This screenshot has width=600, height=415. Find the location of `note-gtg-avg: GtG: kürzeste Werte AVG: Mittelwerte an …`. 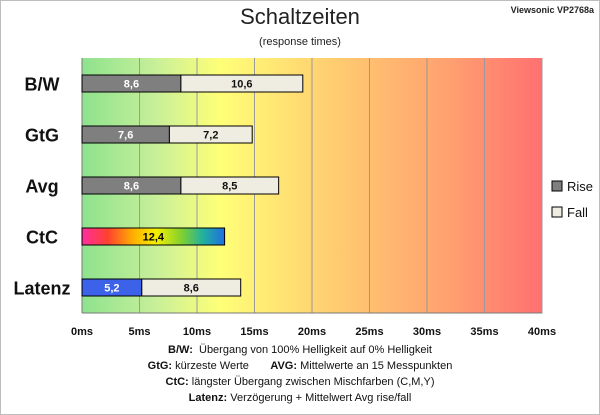

note-gtg-avg: GtG: kürzeste Werte AVG: Mittelwerte an … is located at coordinates (300, 366).